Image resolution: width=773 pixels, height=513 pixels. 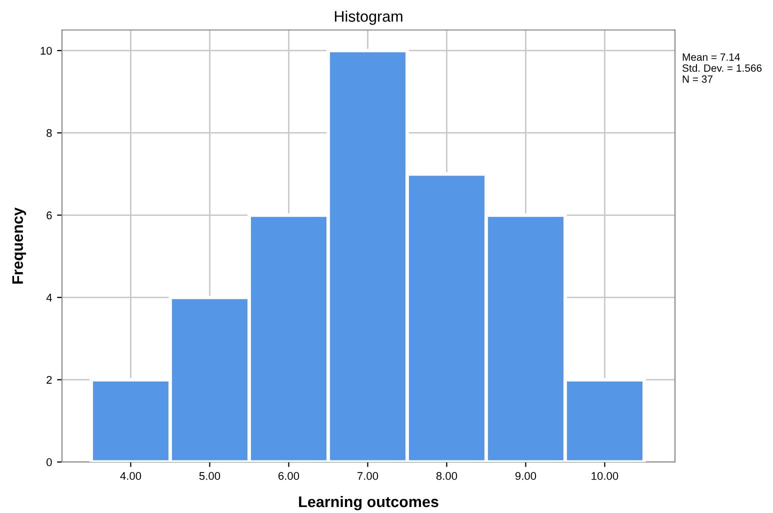 I want to click on y-axis-title: Frequency, so click(x=19, y=245).